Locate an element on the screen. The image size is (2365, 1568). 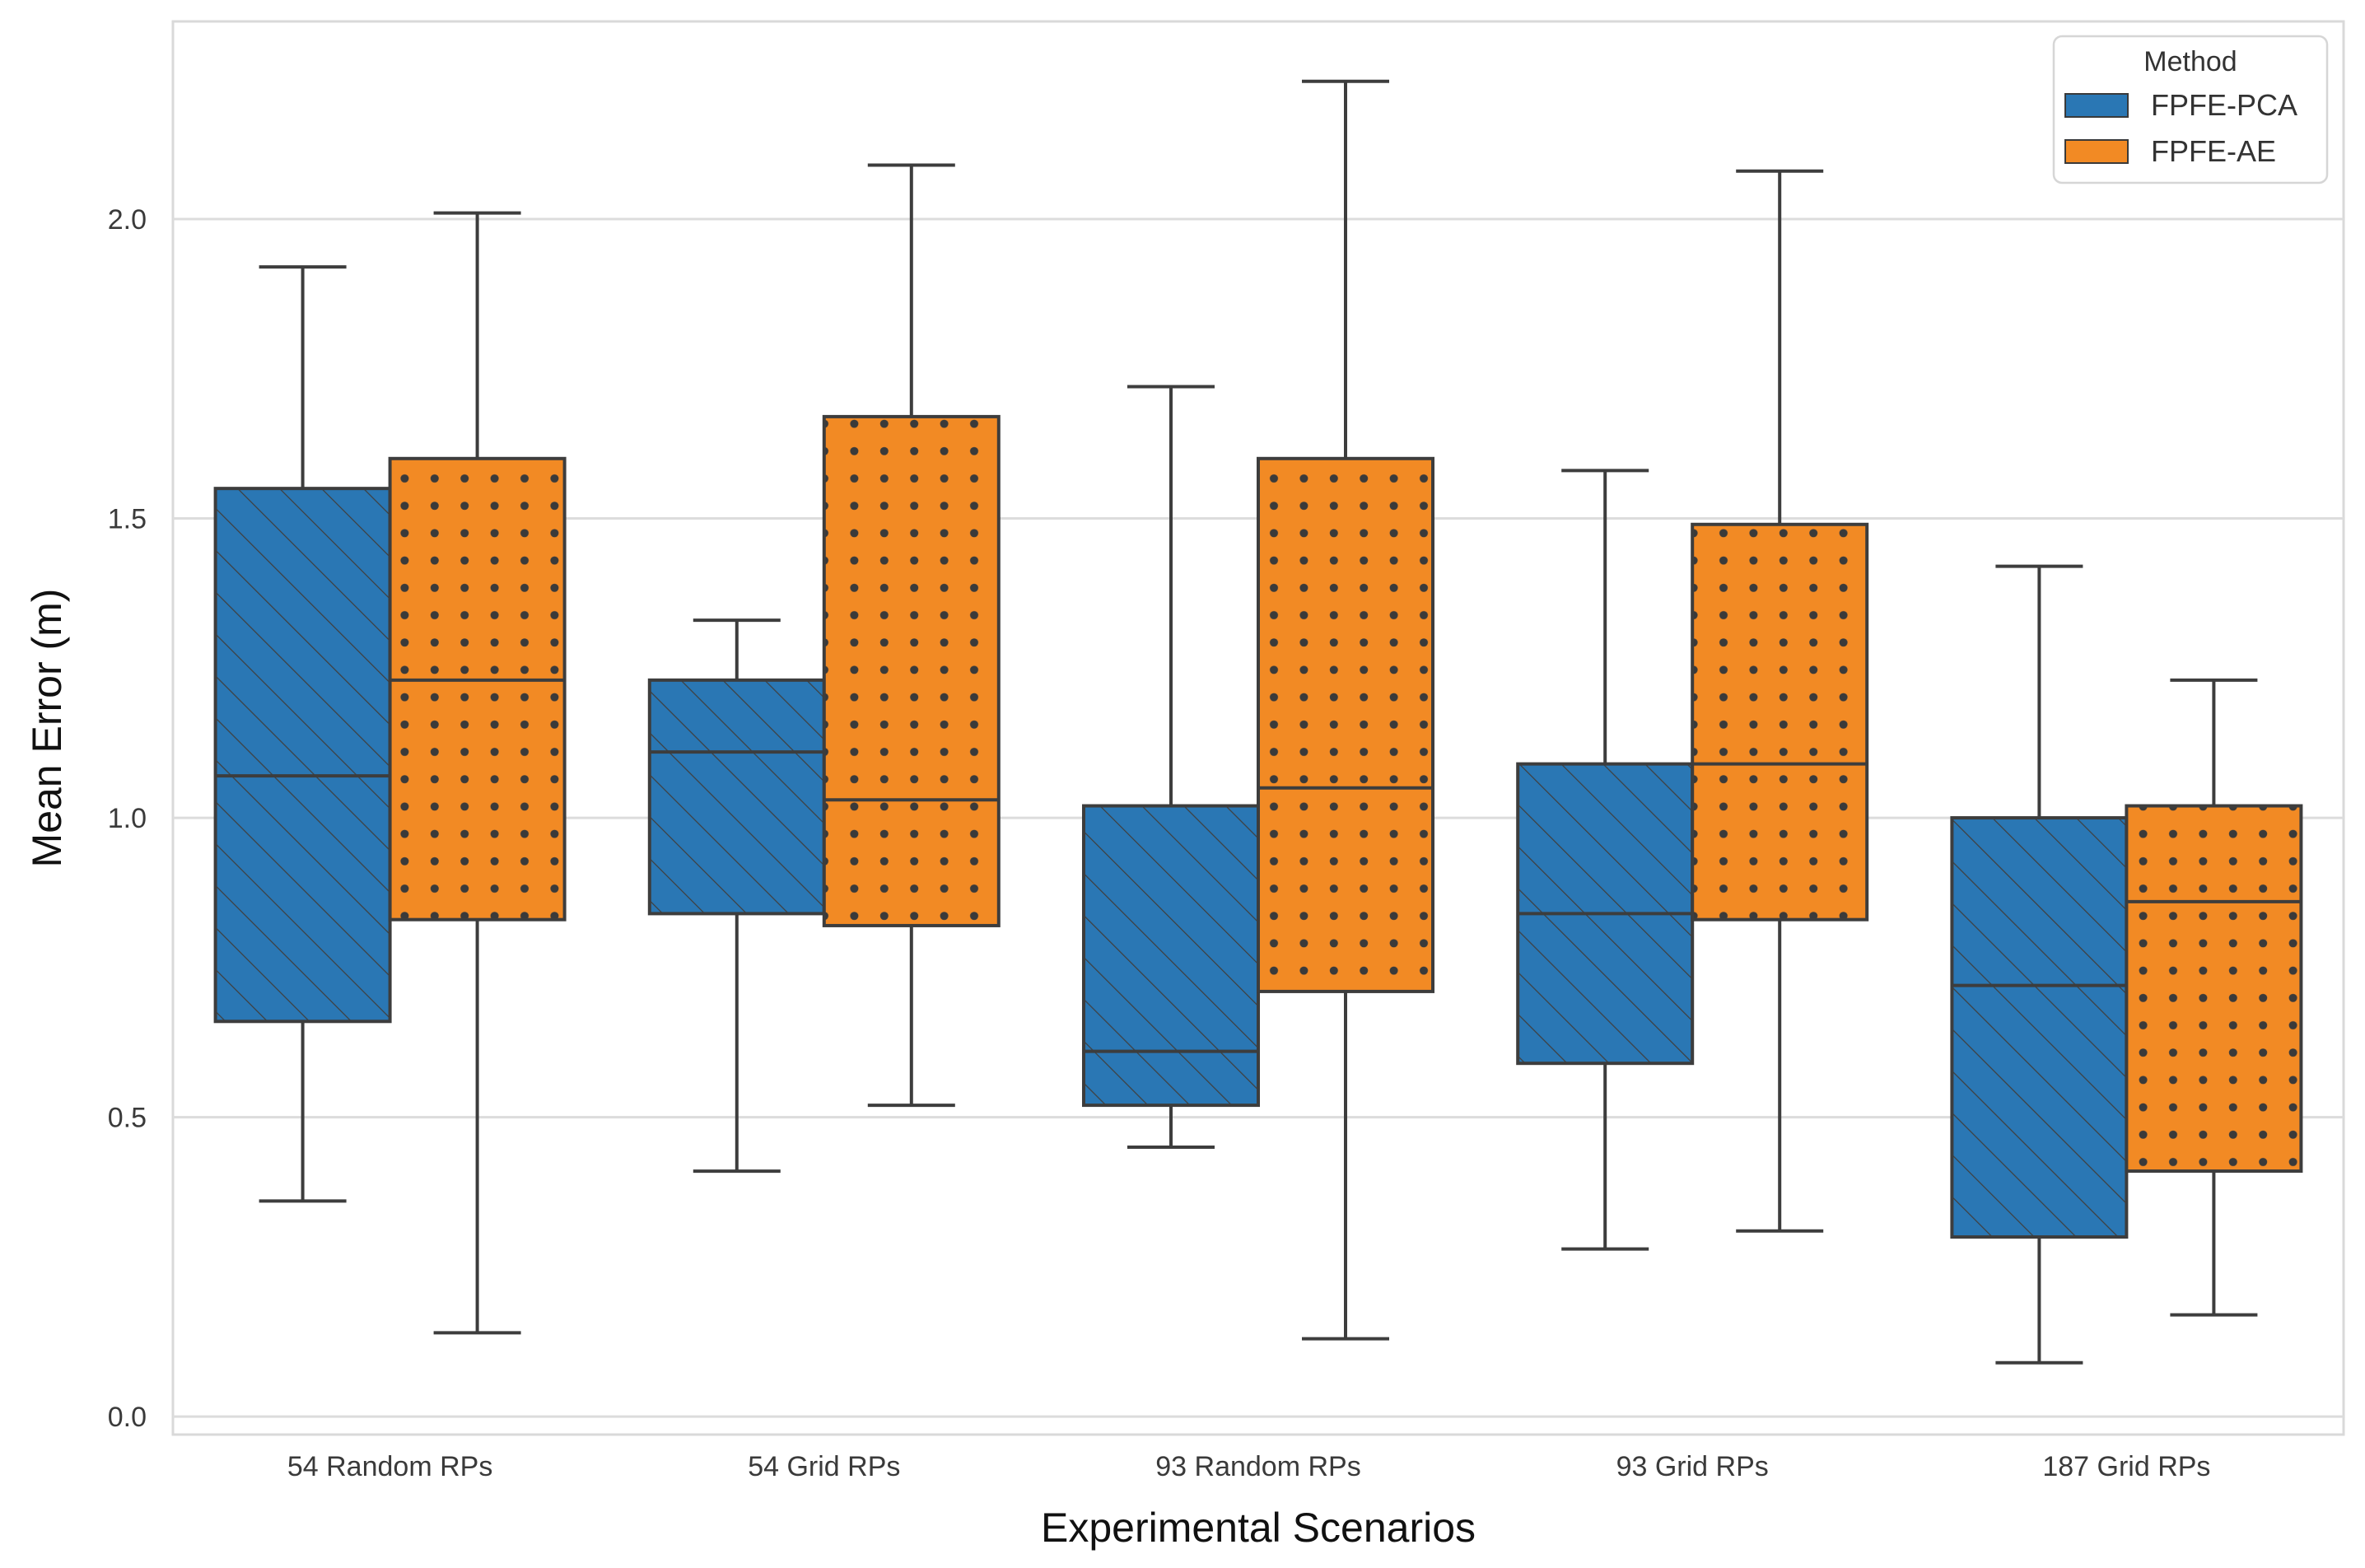
legend-title: Method is located at coordinates (2190, 61).